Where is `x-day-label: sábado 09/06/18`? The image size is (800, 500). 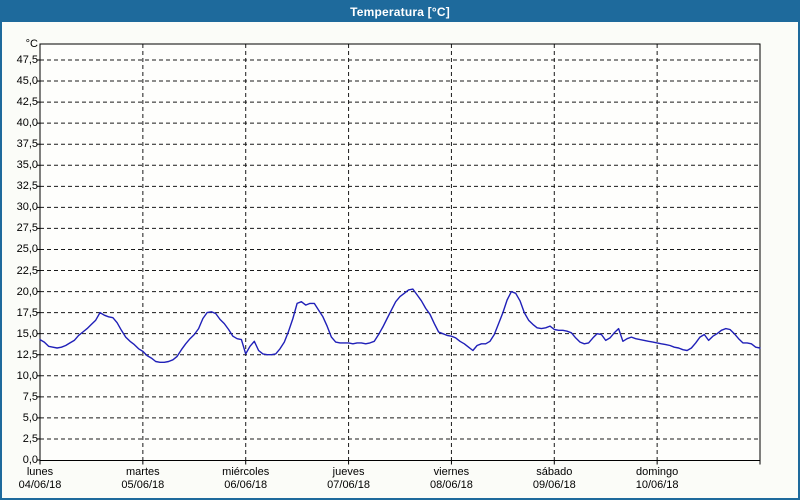
x-day-label: sábado 09/06/18 is located at coordinates (554, 479).